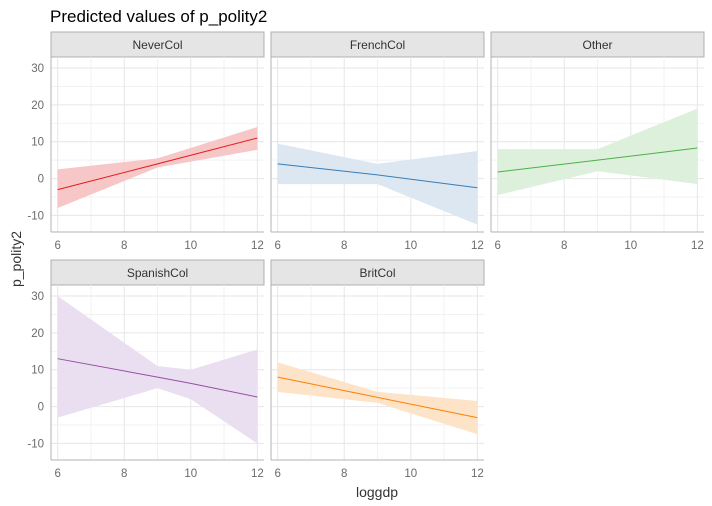 The image size is (712, 506). I want to click on facet-strip-label: SpanishCol, so click(157, 273).